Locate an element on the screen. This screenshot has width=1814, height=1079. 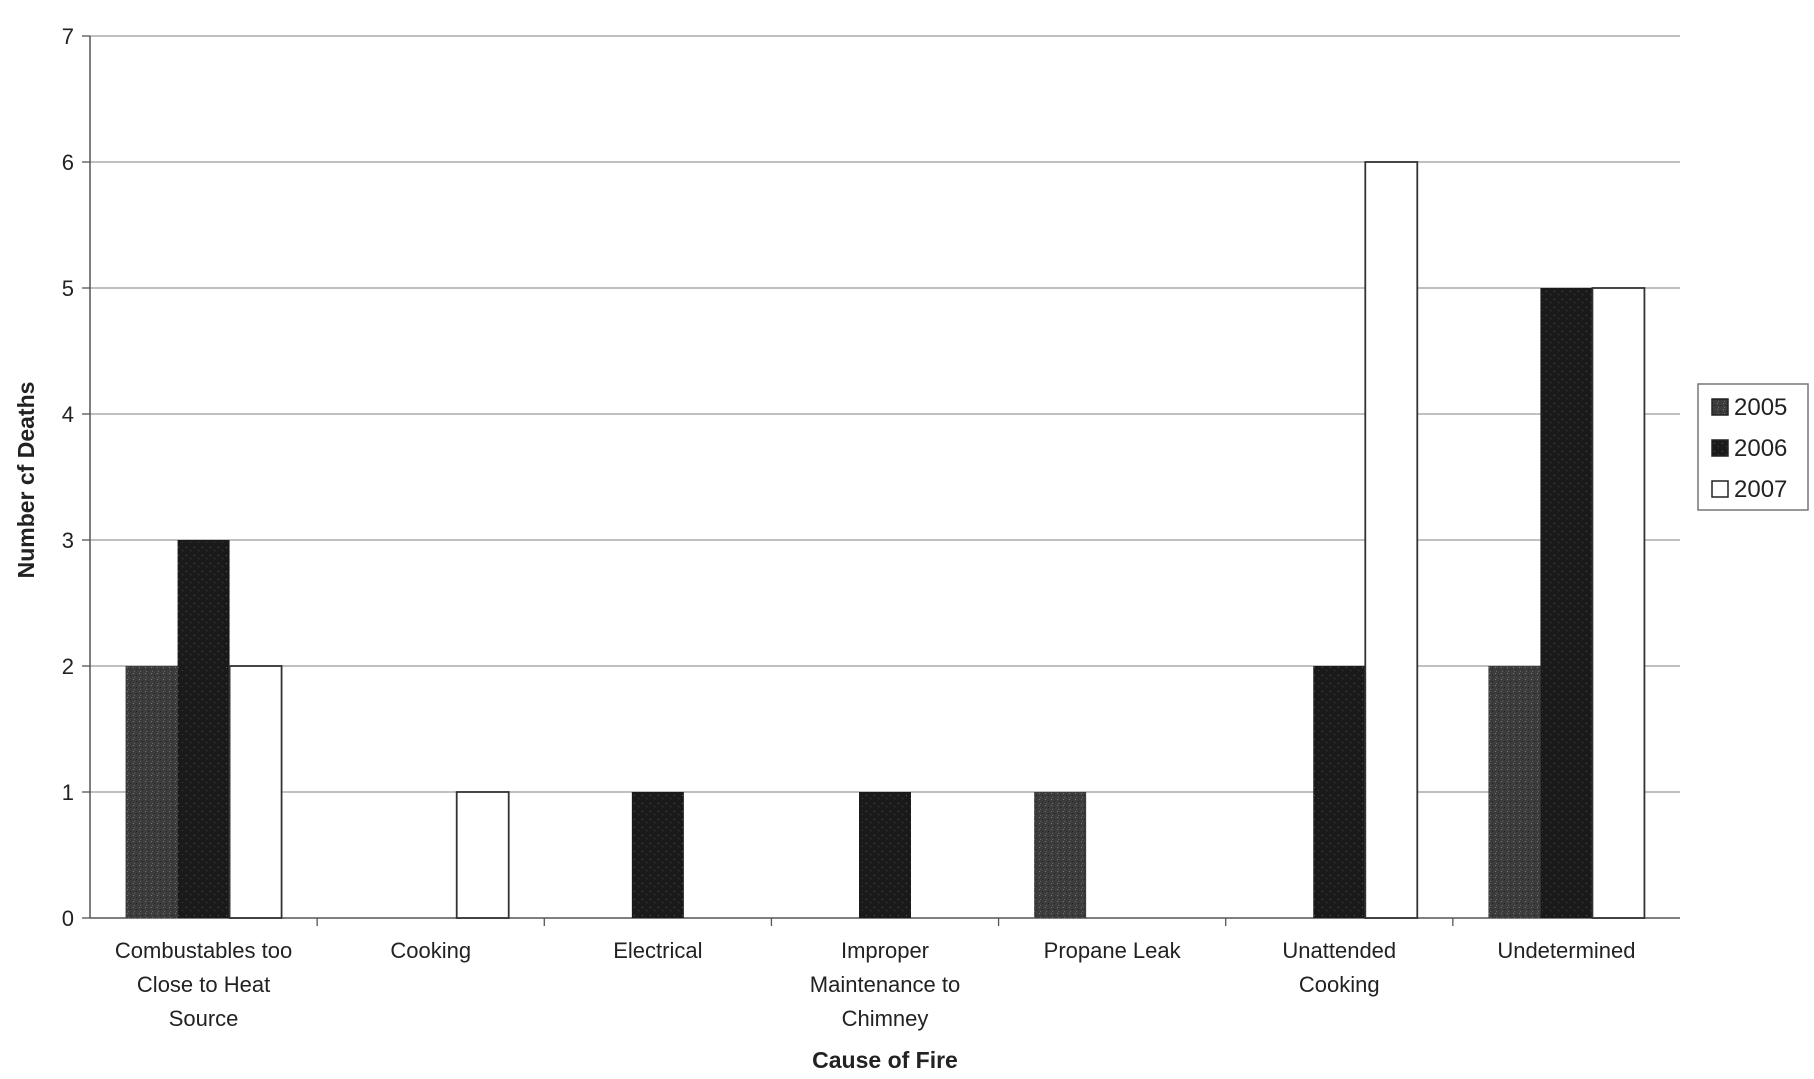
legend-label-2007: 2007 is located at coordinates (1760, 489).